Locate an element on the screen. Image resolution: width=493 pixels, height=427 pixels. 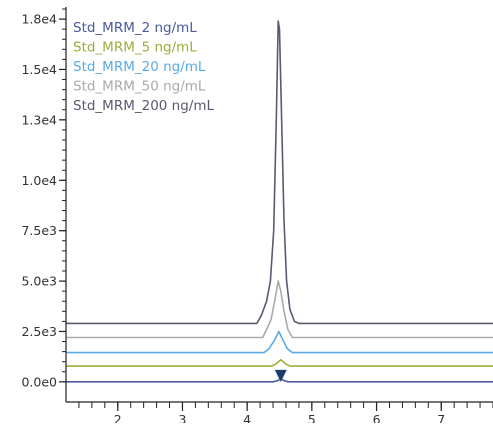
legend-entry-1: Std_MRM_2 ng/mL is located at coordinates (135, 28).